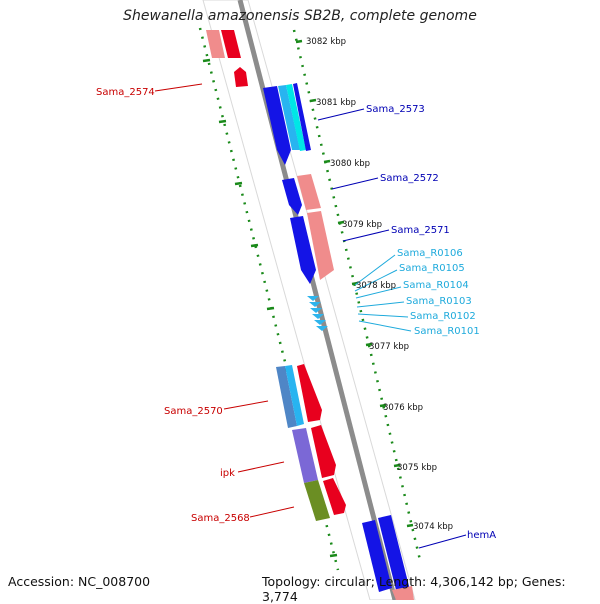 The height and width of the screenshot is (604, 600). What do you see at coordinates (395, 109) in the screenshot?
I see `gene-label-sama-2573: Sama_2573` at bounding box center [395, 109].